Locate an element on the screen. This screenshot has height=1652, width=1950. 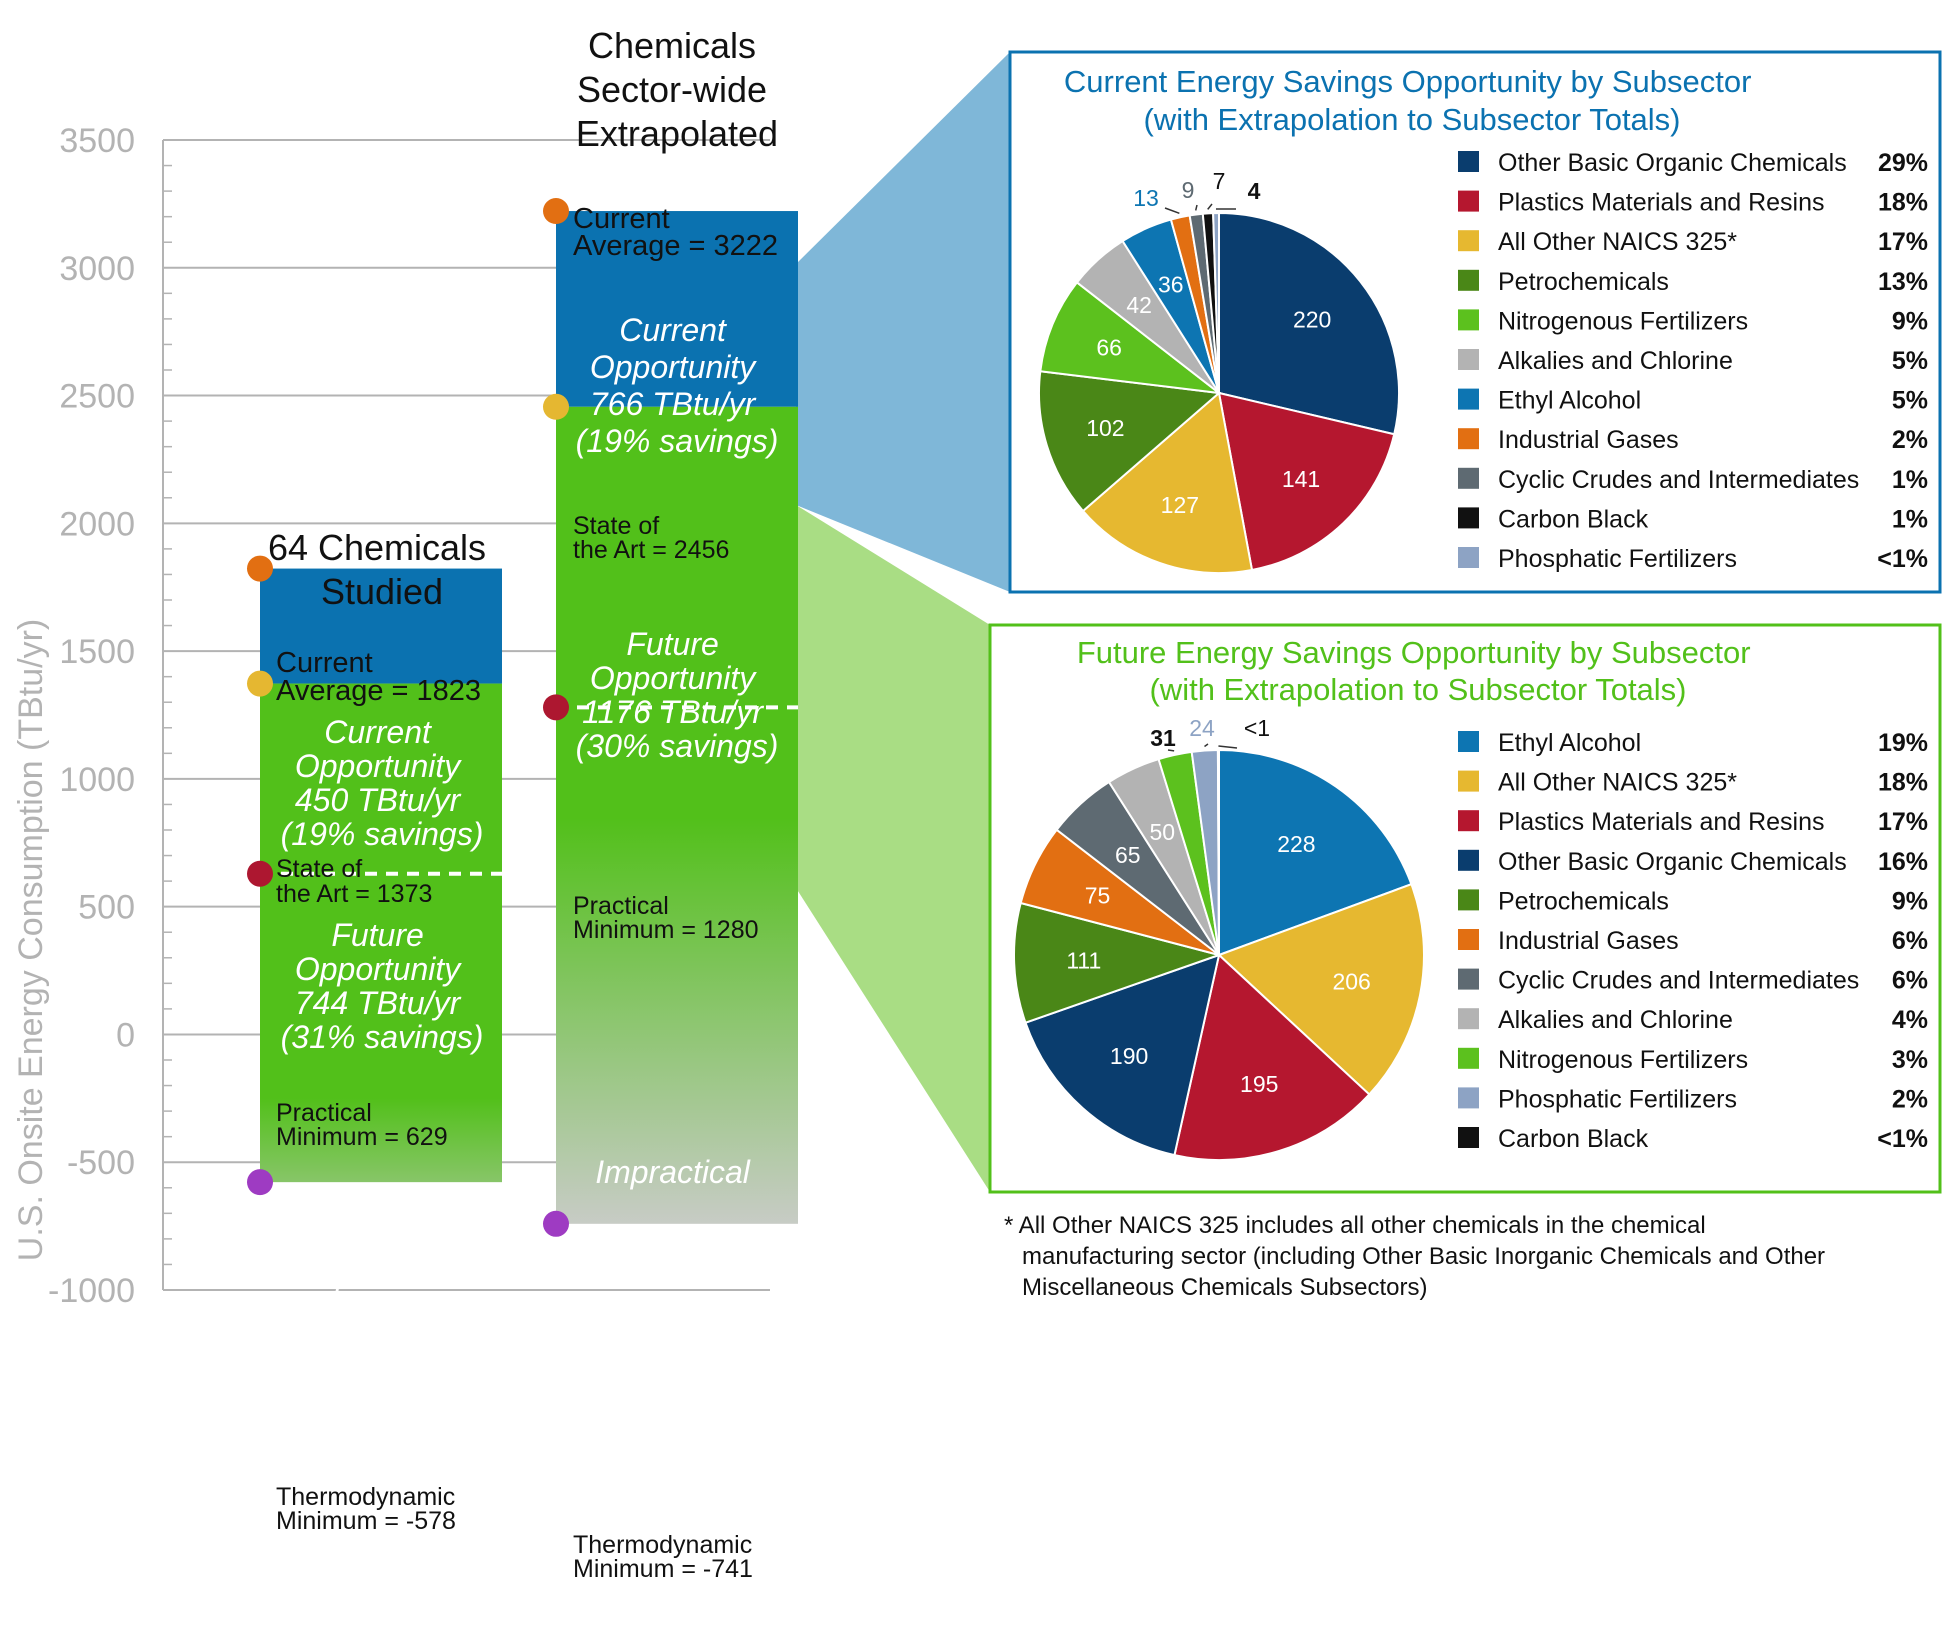
y-tick-label: 2500 is located at coordinates (97, 397).